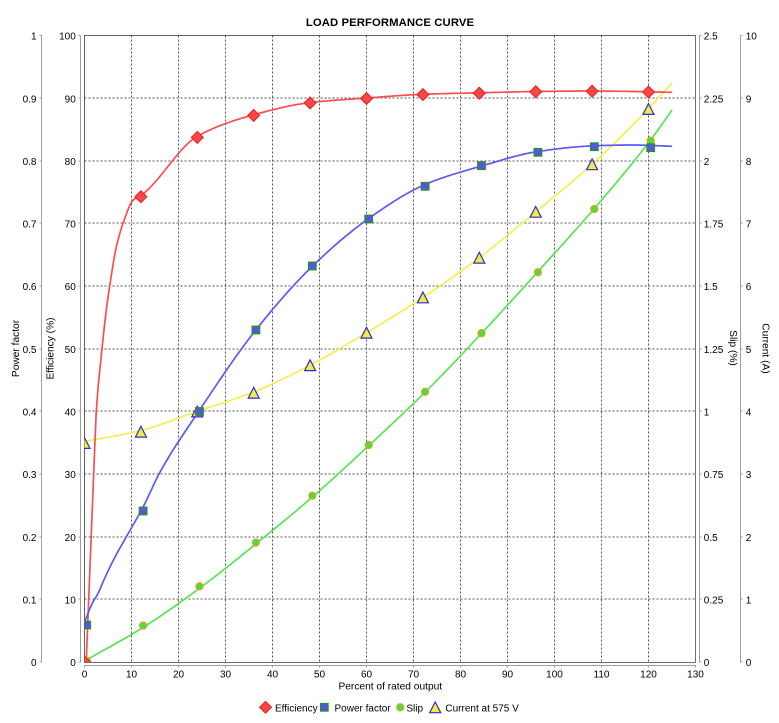 Image resolution: width=779 pixels, height=723 pixels. What do you see at coordinates (30, 287) in the screenshot?
I see `svg-text: 0.6` at bounding box center [30, 287].